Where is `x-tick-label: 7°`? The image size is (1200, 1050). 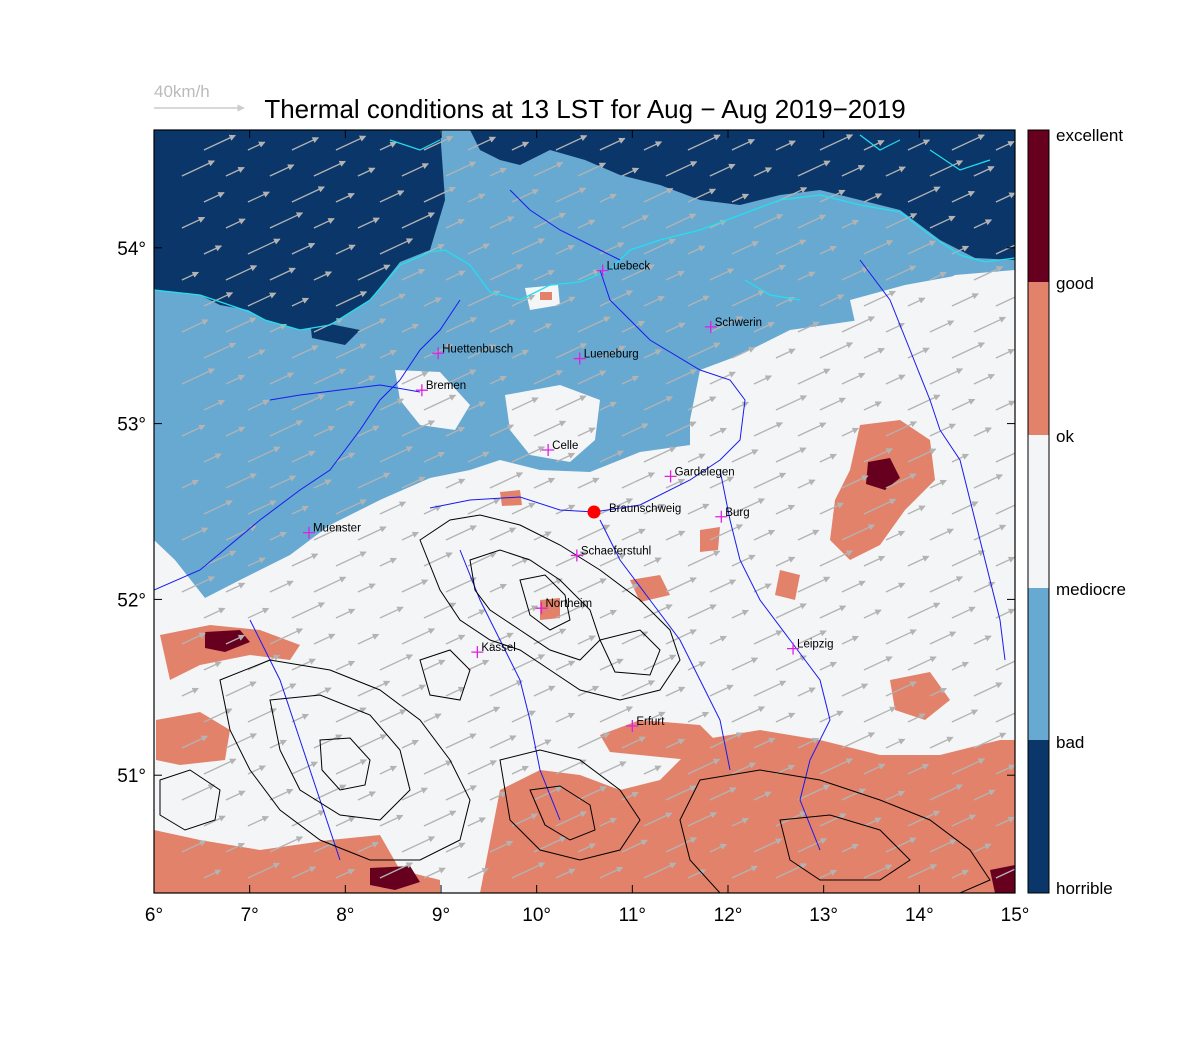 x-tick-label: 7° is located at coordinates (250, 915).